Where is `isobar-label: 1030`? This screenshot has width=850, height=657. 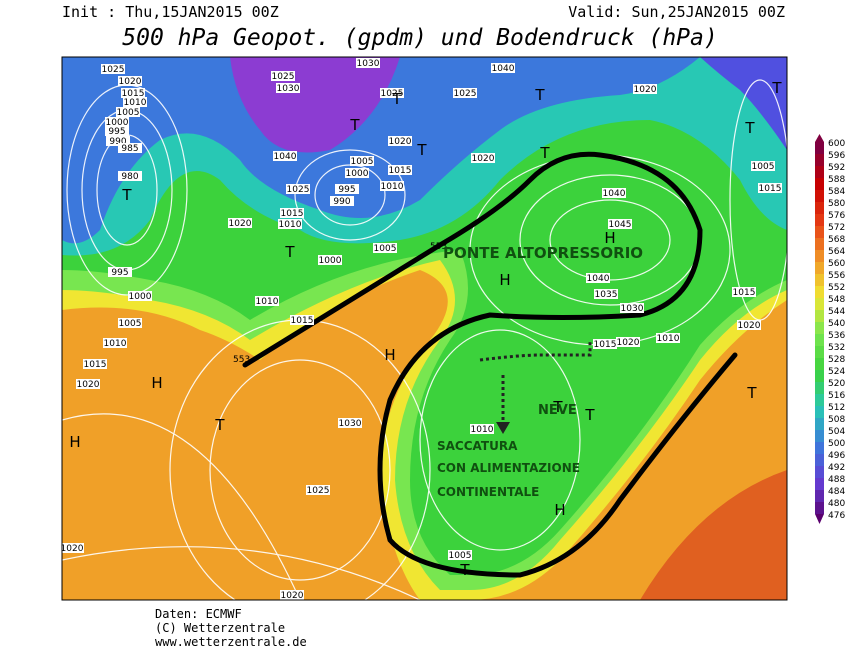 isobar-label: 1030 is located at coordinates (288, 89).